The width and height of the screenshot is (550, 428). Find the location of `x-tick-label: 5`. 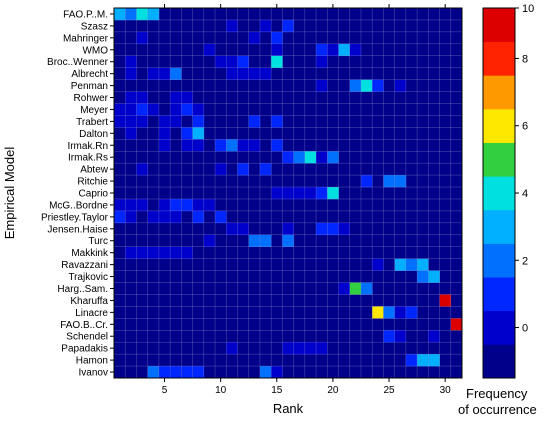

x-tick-label: 5 is located at coordinates (165, 390).